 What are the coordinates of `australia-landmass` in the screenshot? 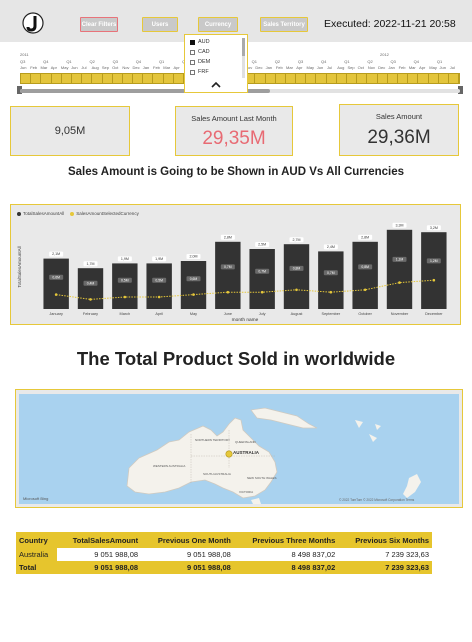 It's located at (202, 458).